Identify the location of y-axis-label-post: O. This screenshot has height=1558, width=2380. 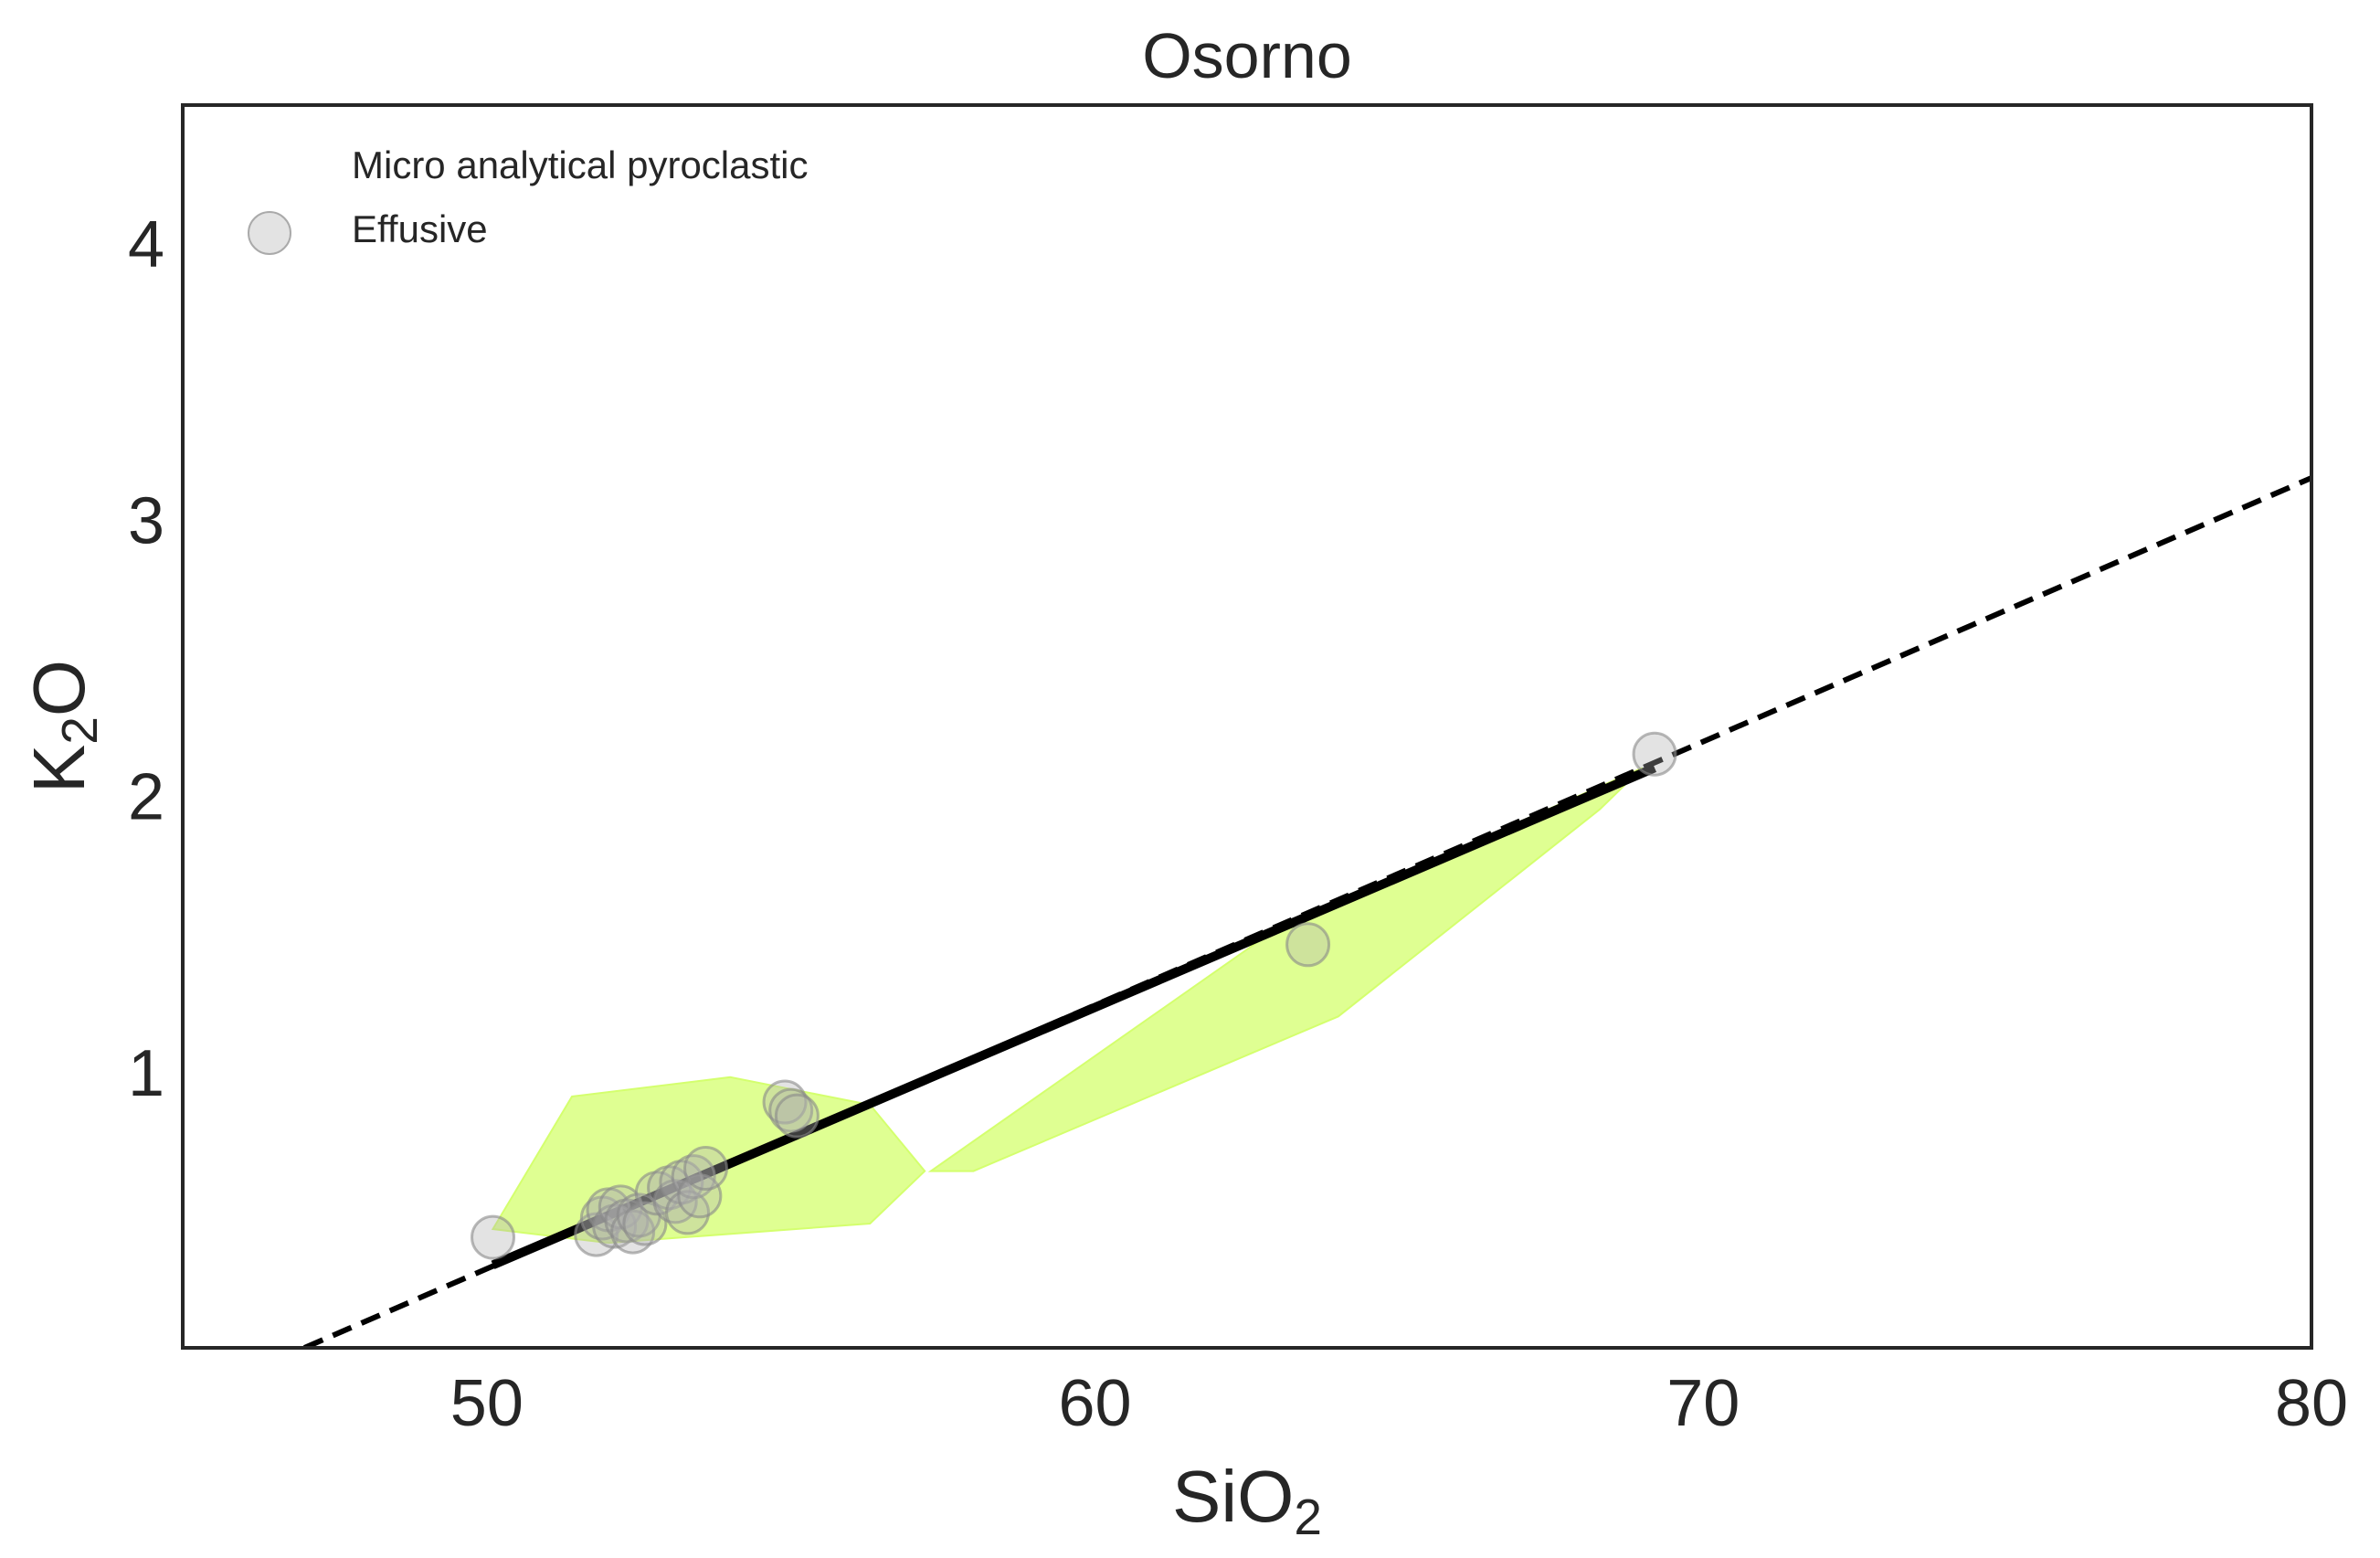
(59, 688).